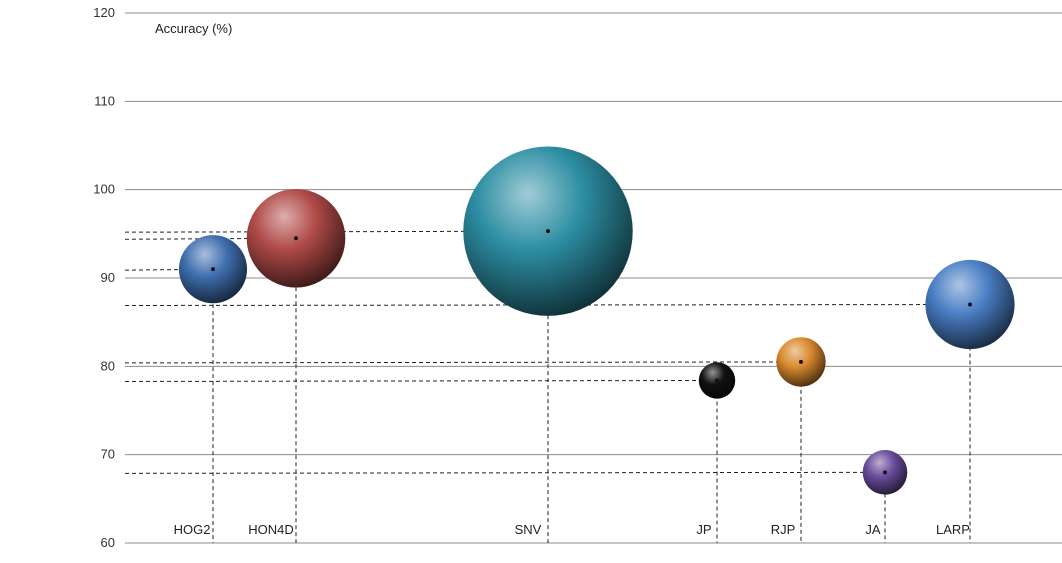 The height and width of the screenshot is (563, 1062). I want to click on category-label-hon4d: HON4D, so click(271, 529).